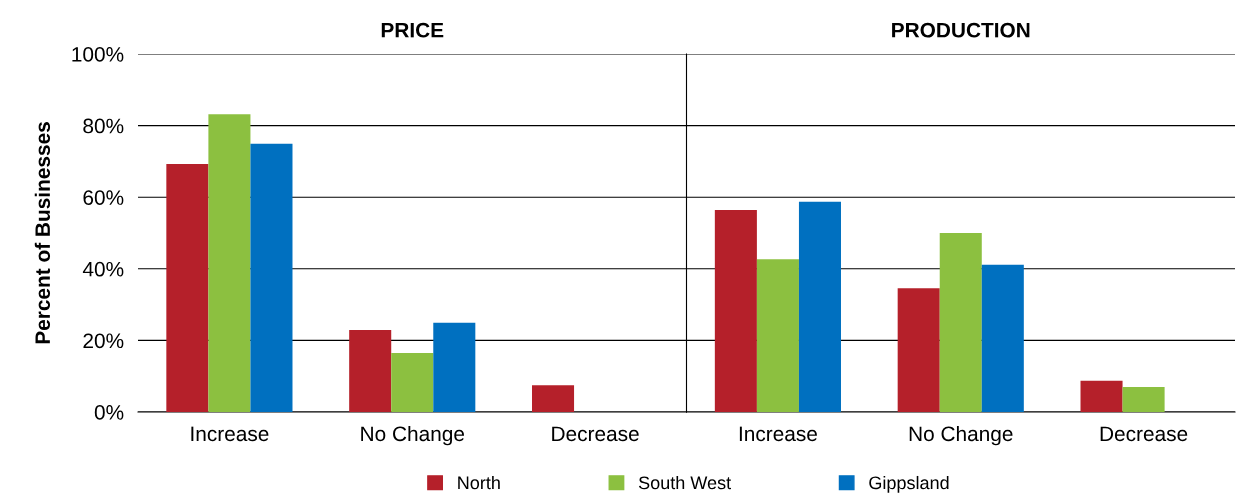  Describe the element at coordinates (109, 412) in the screenshot. I see `y-tick-label: 0%` at that location.